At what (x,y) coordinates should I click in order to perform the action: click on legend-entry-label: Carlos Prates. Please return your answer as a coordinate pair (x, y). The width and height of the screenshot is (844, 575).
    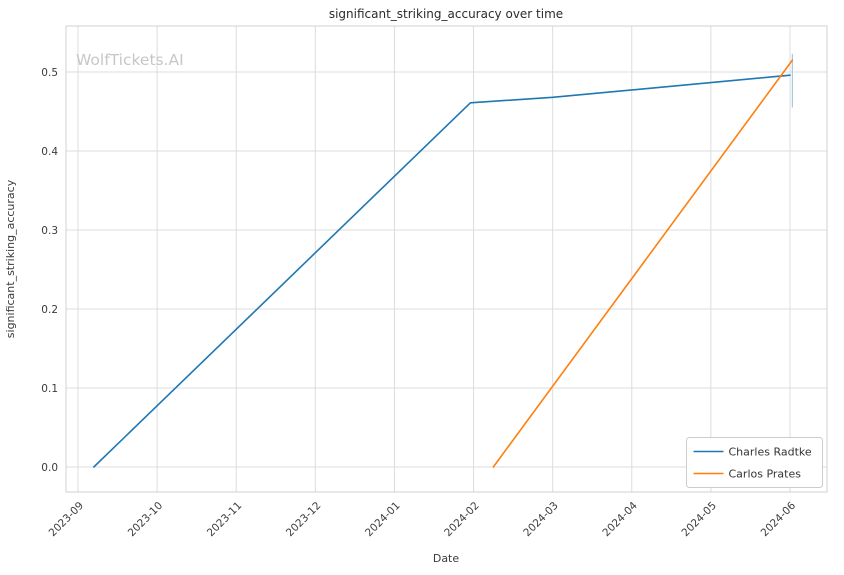
    Looking at the image, I should click on (765, 474).